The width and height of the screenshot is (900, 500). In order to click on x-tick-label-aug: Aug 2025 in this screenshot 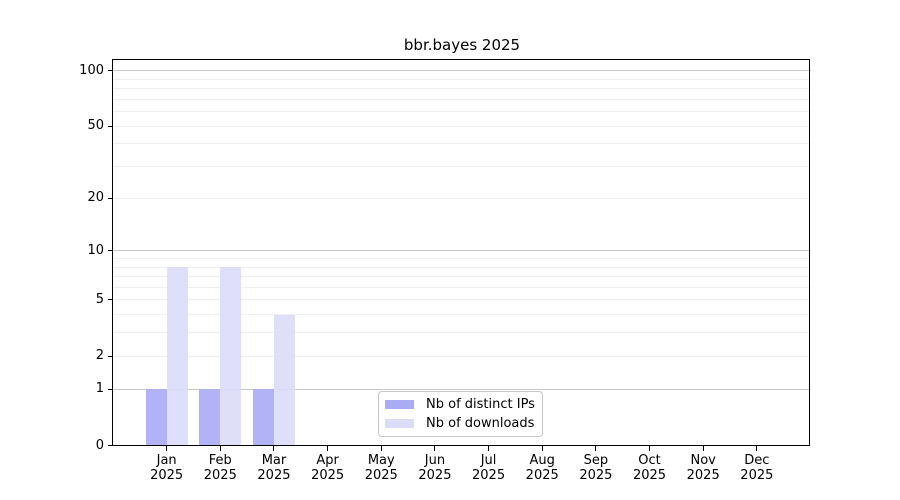, I will do `click(542, 467)`.